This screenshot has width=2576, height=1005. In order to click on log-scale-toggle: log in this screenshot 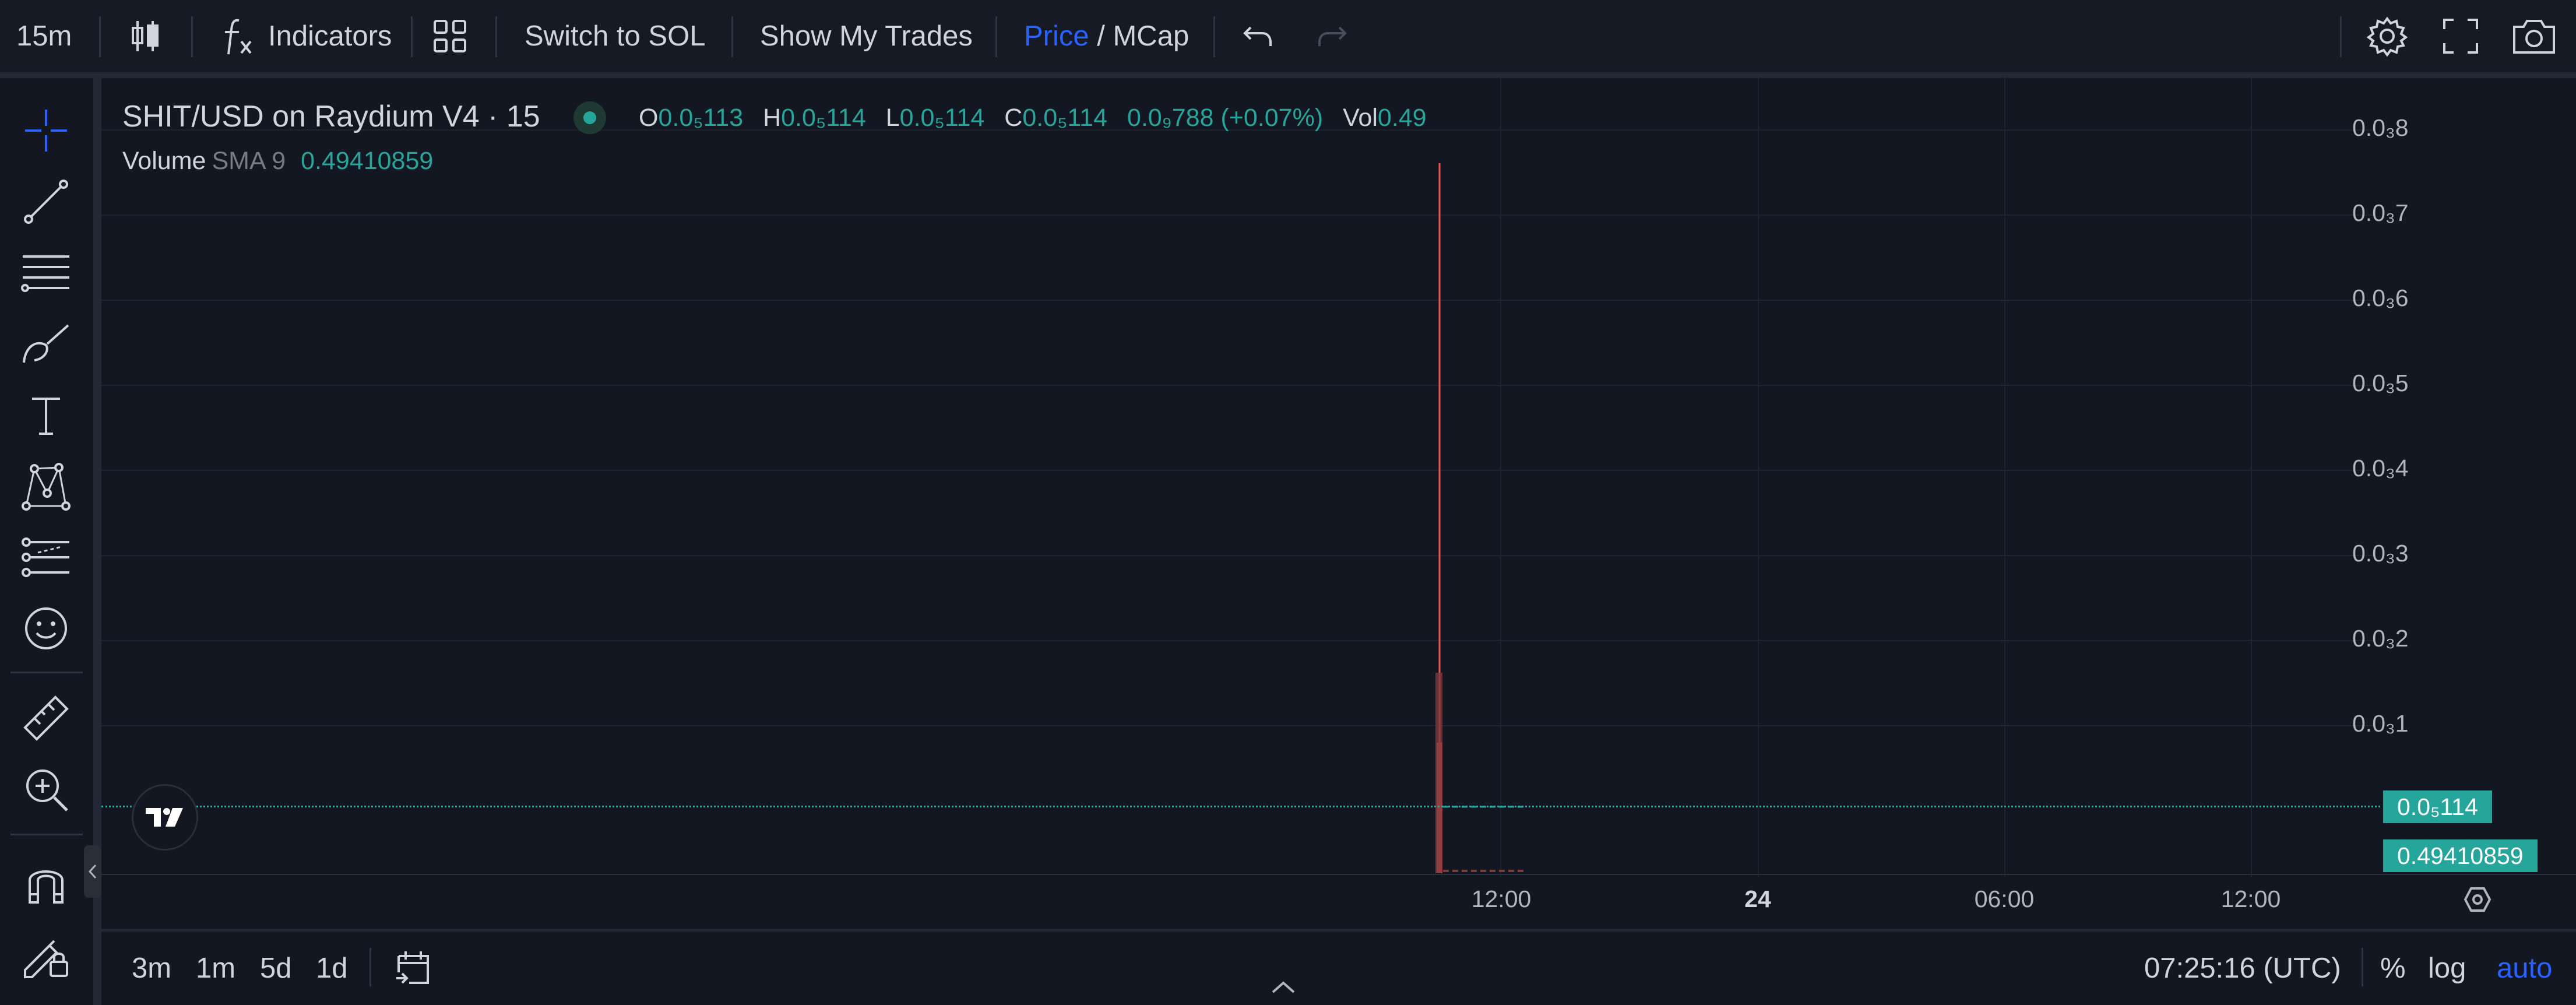, I will do `click(2447, 969)`.